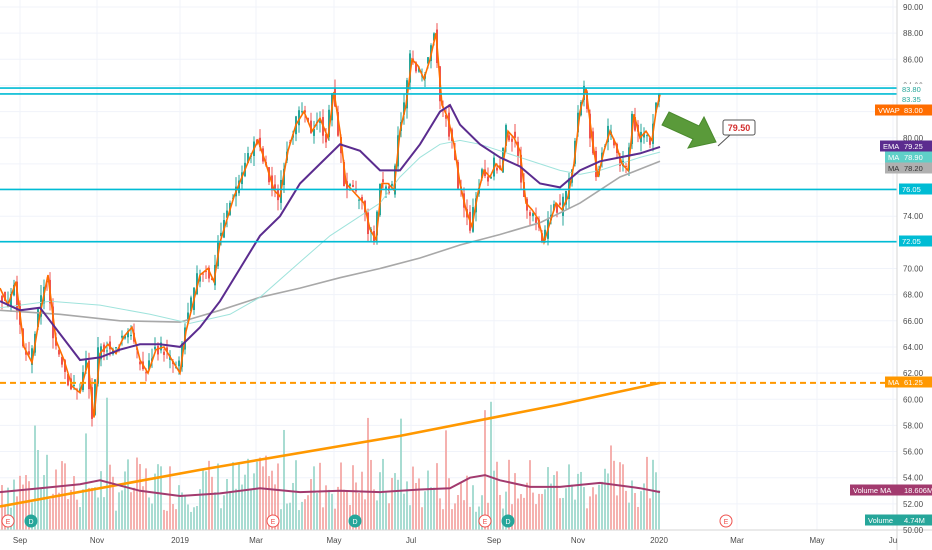  I want to click on price-tag-value: 76.05, so click(911, 189).